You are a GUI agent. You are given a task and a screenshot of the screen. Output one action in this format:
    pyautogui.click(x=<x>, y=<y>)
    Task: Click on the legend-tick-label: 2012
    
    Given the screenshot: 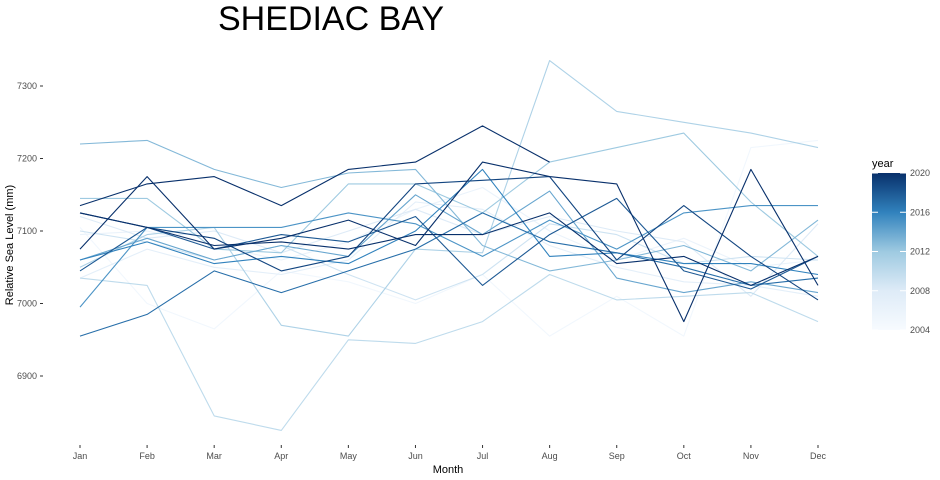 What is the action you would take?
    pyautogui.click(x=920, y=252)
    